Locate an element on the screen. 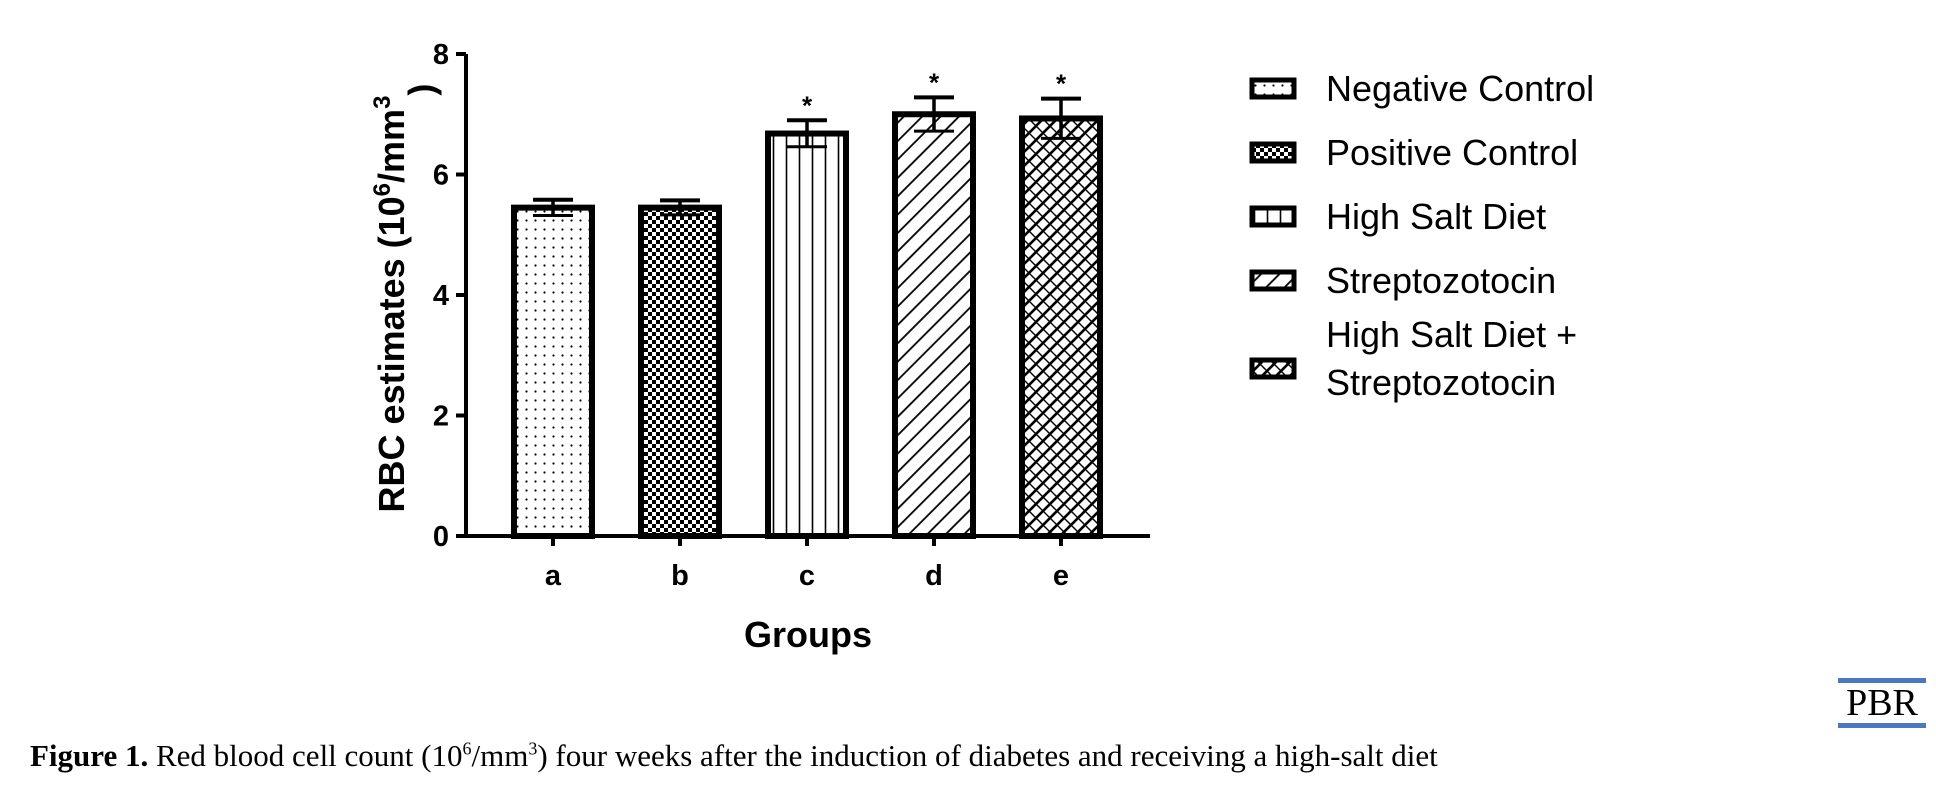  x-axis-ticks: a b c d e is located at coordinates (807, 564).